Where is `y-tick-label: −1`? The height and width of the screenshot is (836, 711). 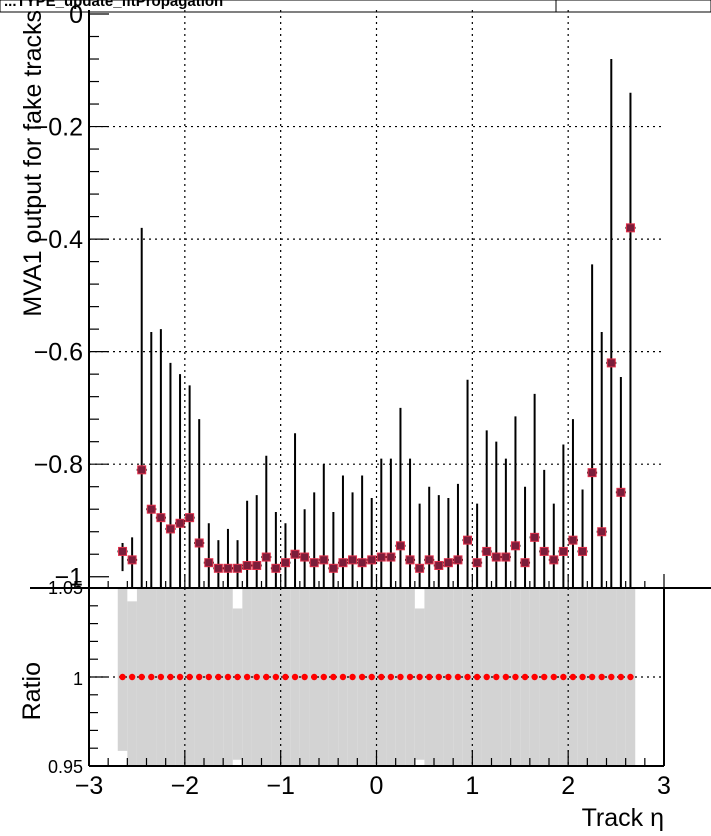
y-tick-label: −1 is located at coordinates (68, 578).